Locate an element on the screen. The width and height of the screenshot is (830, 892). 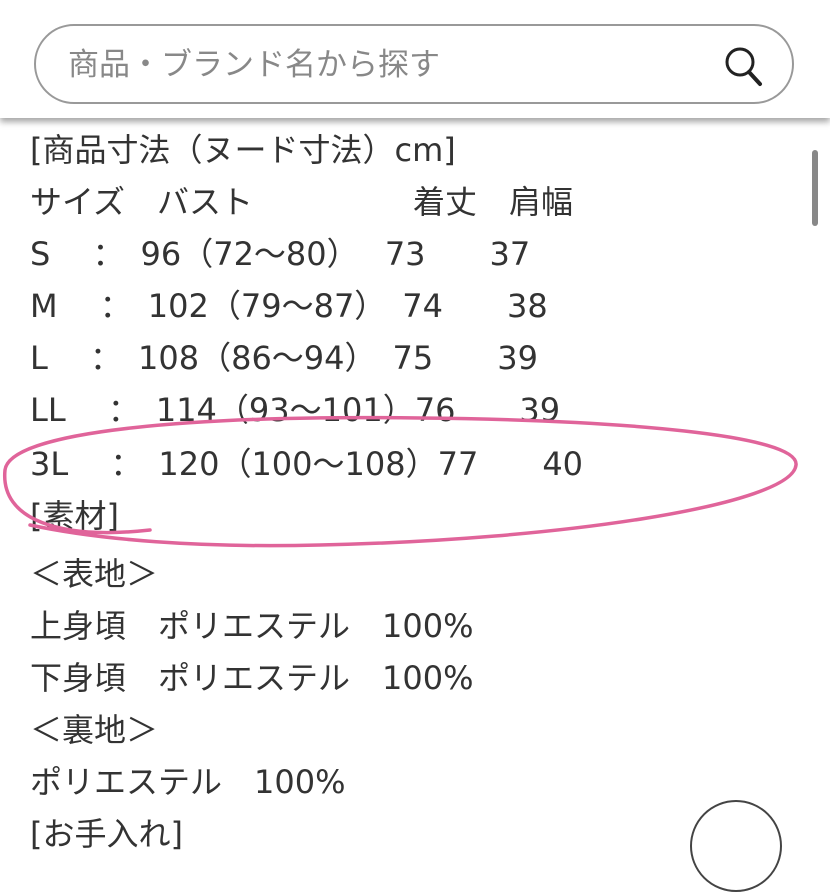
outer-fabric-heading: ＜表地＞ is located at coordinates (94, 574).